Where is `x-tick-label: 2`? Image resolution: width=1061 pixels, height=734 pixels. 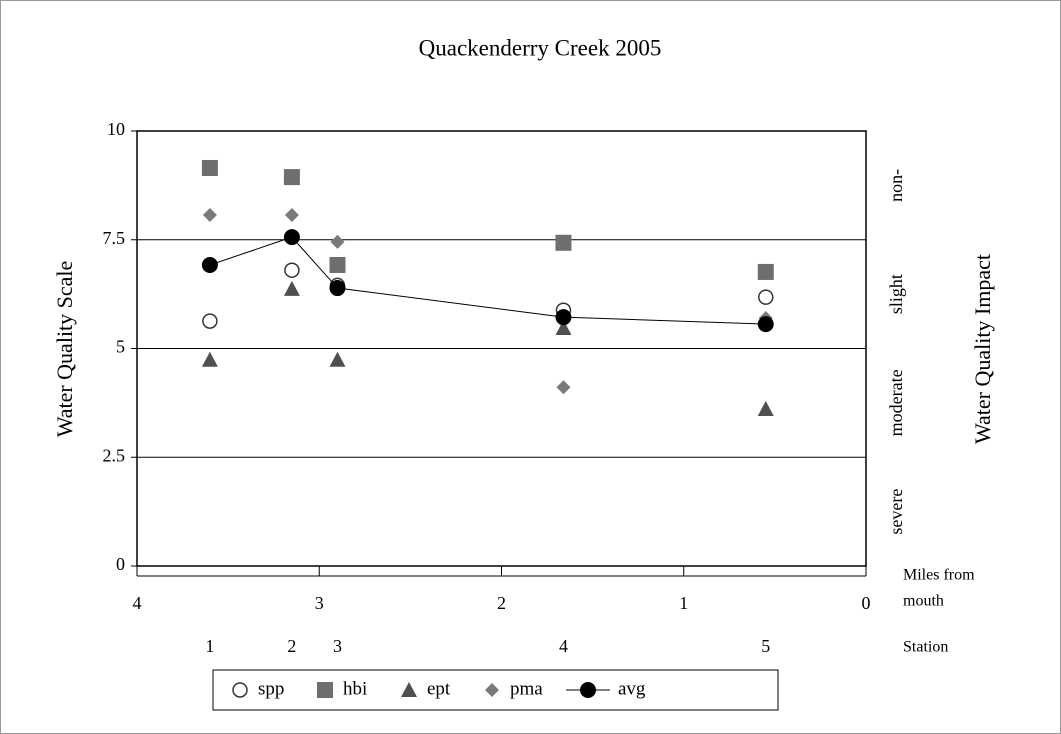 x-tick-label: 2 is located at coordinates (501, 603).